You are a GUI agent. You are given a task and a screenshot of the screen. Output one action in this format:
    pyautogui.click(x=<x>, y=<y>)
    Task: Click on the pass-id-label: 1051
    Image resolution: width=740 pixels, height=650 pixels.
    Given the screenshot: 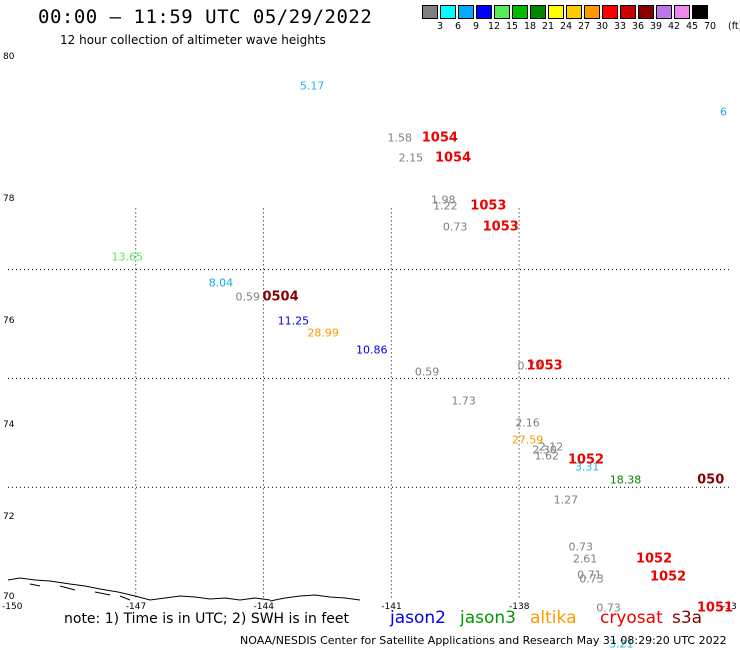 What is the action you would take?
    pyautogui.click(x=715, y=608)
    